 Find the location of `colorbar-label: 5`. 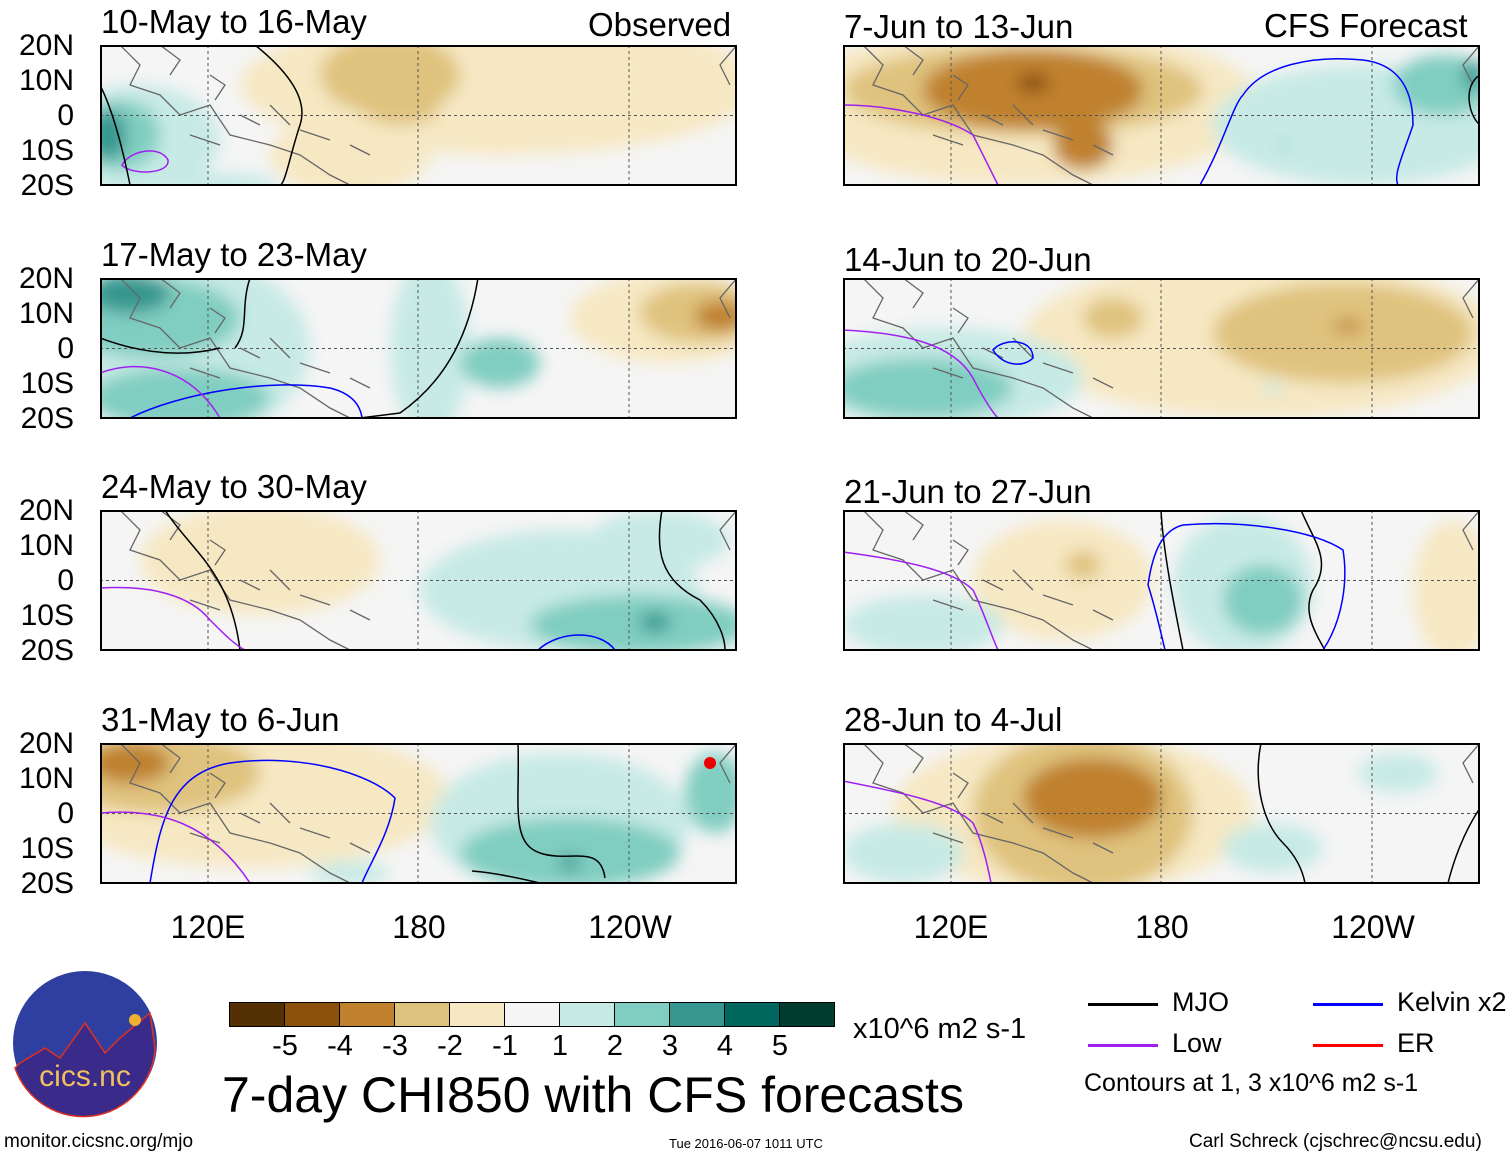

colorbar-label: 5 is located at coordinates (780, 1046).